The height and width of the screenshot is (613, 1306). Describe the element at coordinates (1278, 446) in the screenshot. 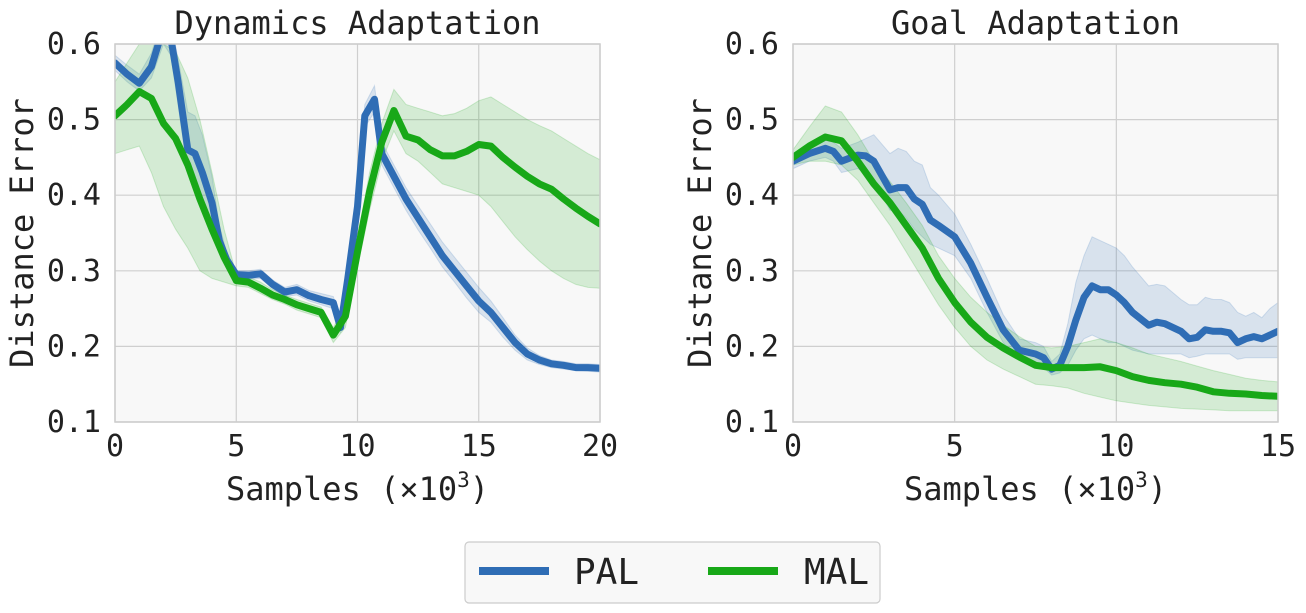

I see `goal-adaptation-x-tick-label: 15` at that location.